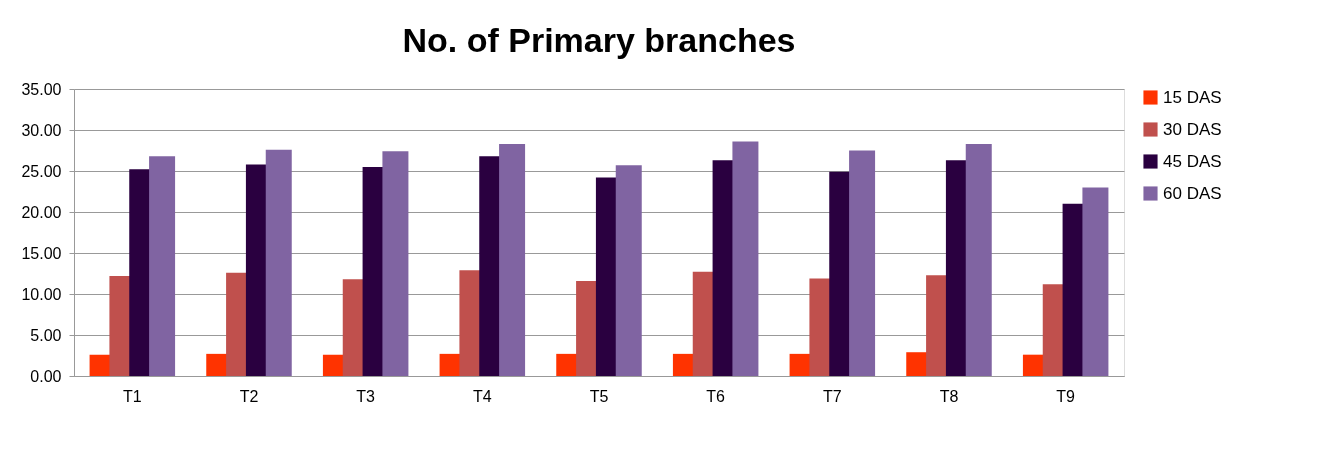 This screenshot has height=470, width=1317. I want to click on y-tick-label: 20.00, so click(41, 212).